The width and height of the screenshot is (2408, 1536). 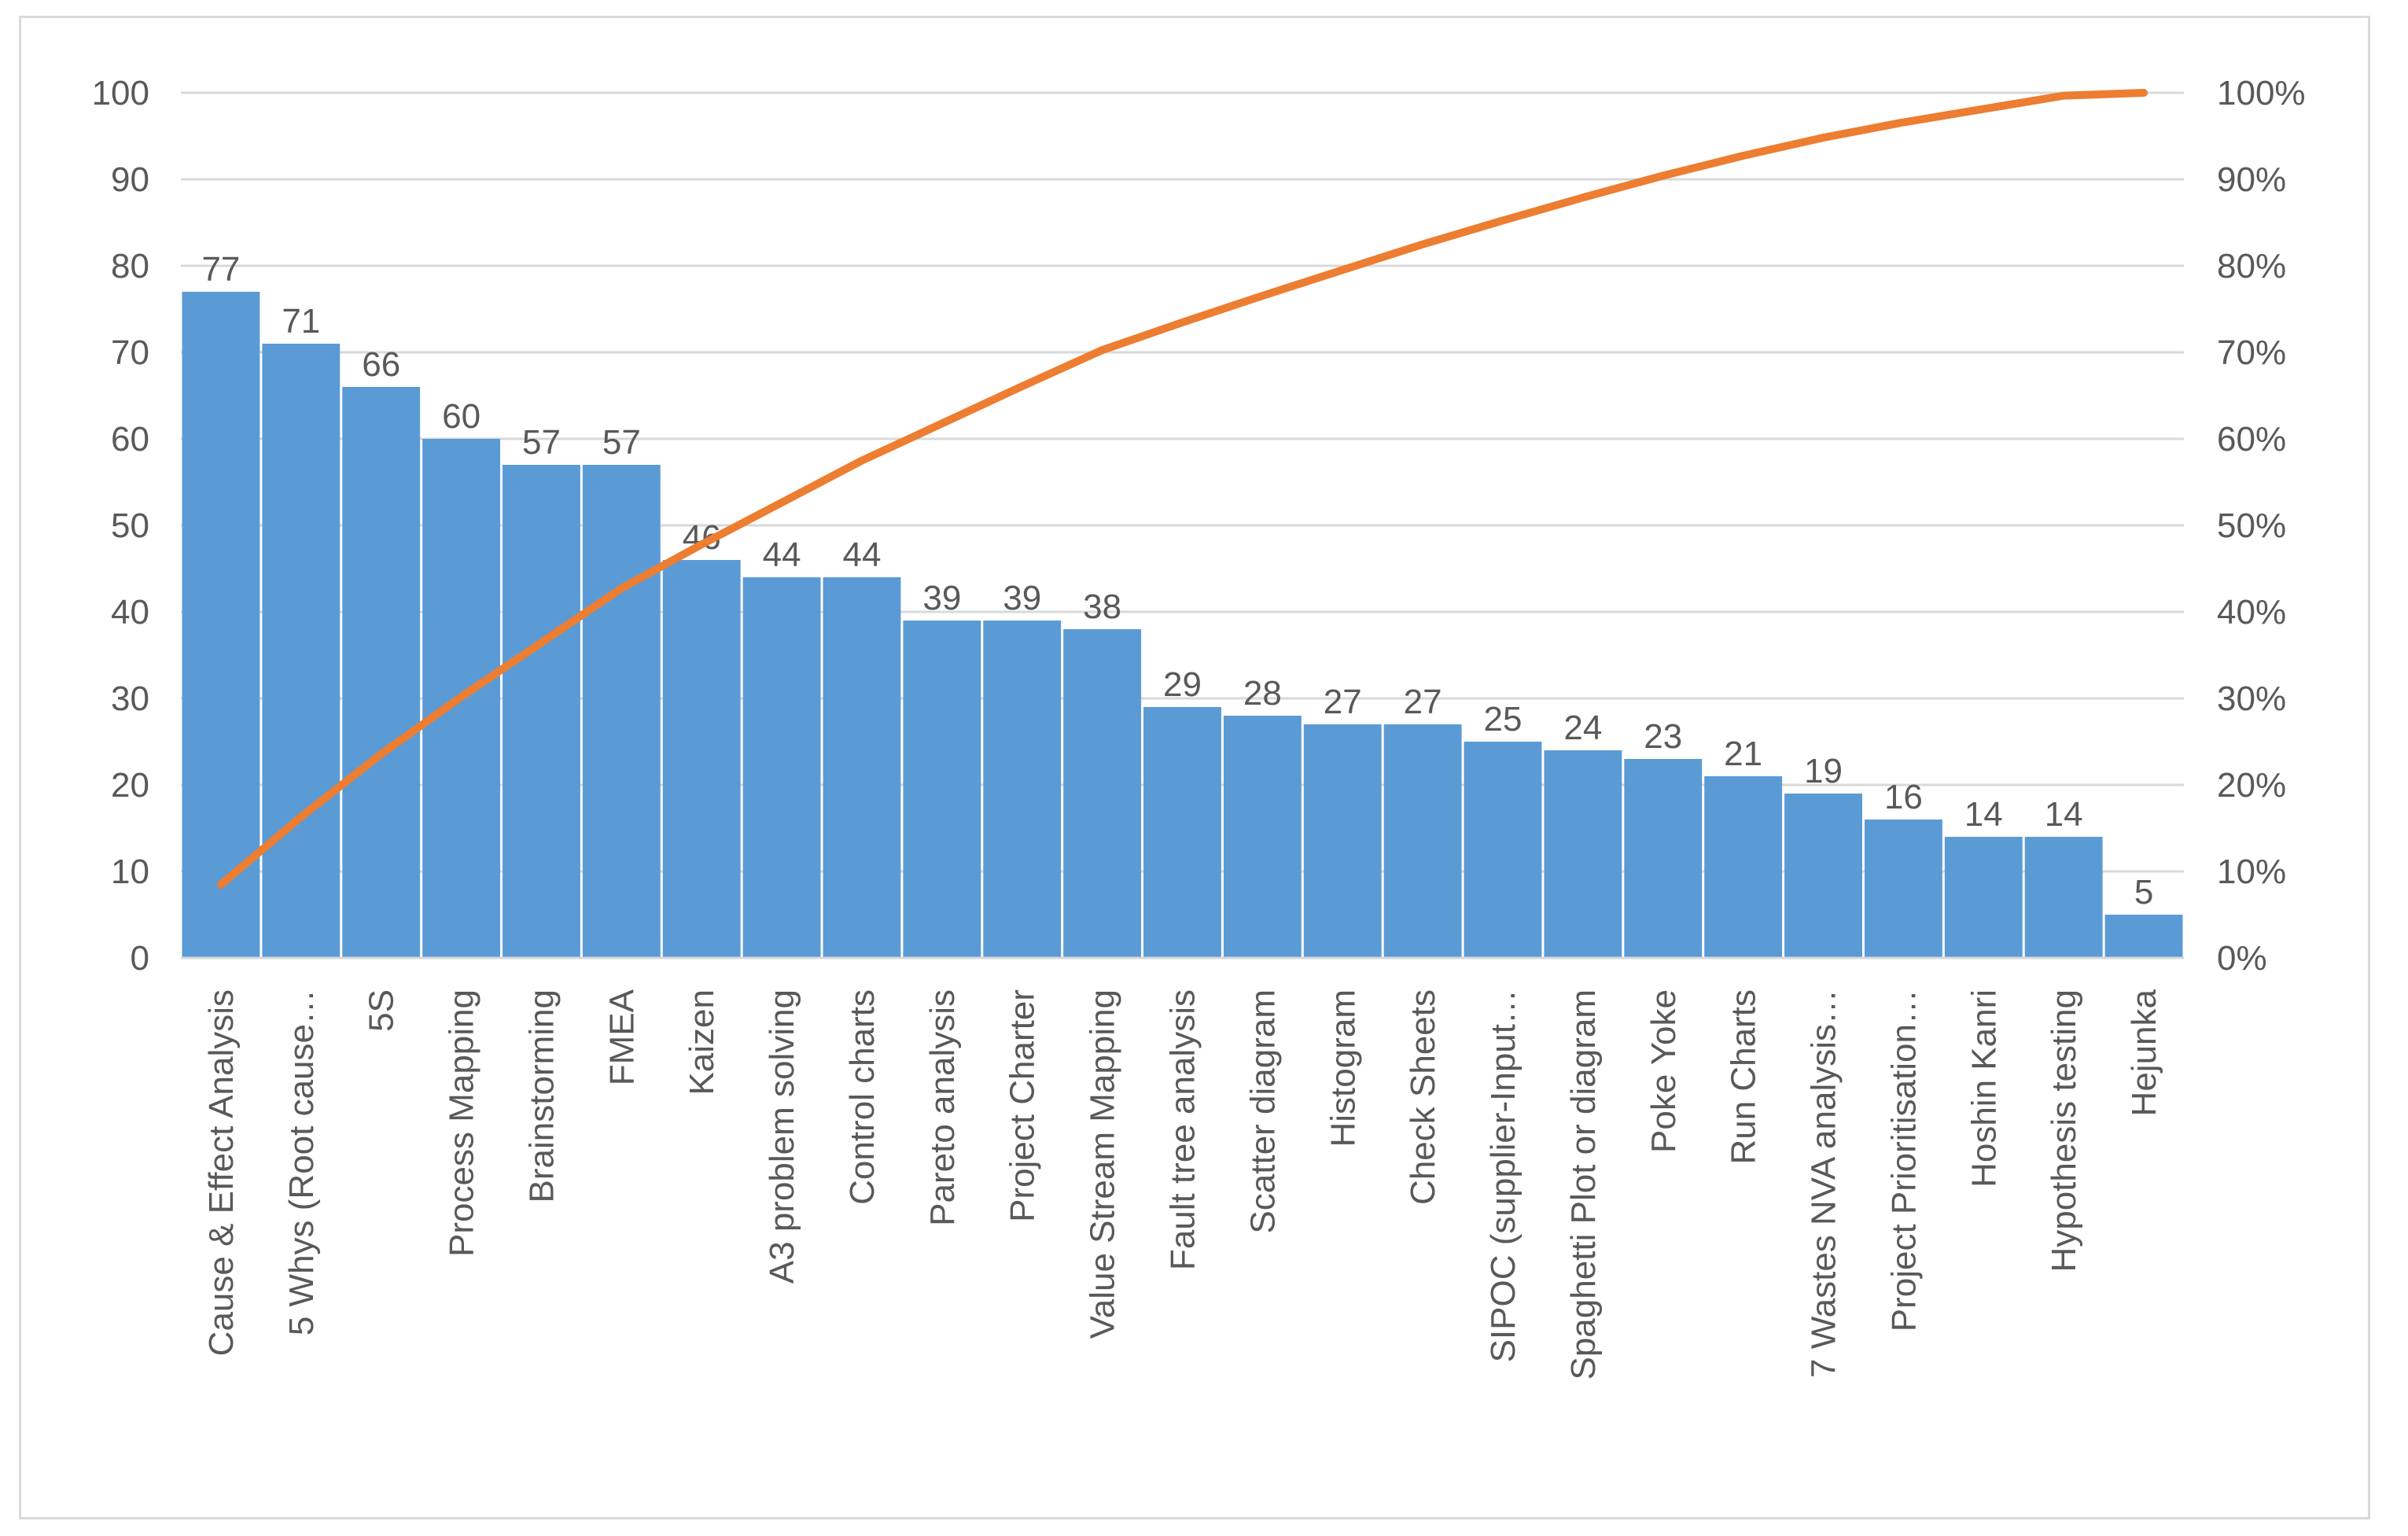 What do you see at coordinates (2251, 179) in the screenshot?
I see `y2-tick-label: 90%` at bounding box center [2251, 179].